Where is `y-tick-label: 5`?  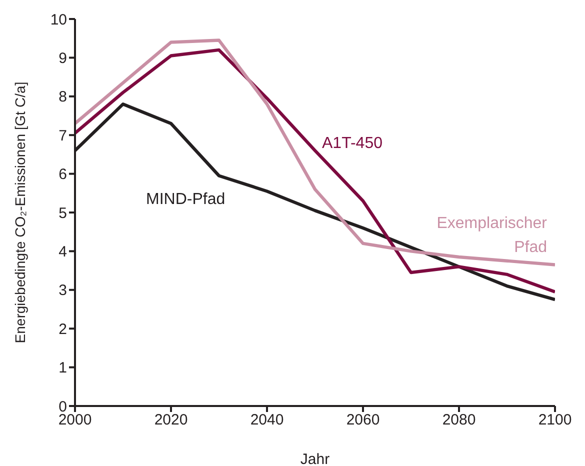 y-tick-label: 5 is located at coordinates (62, 213).